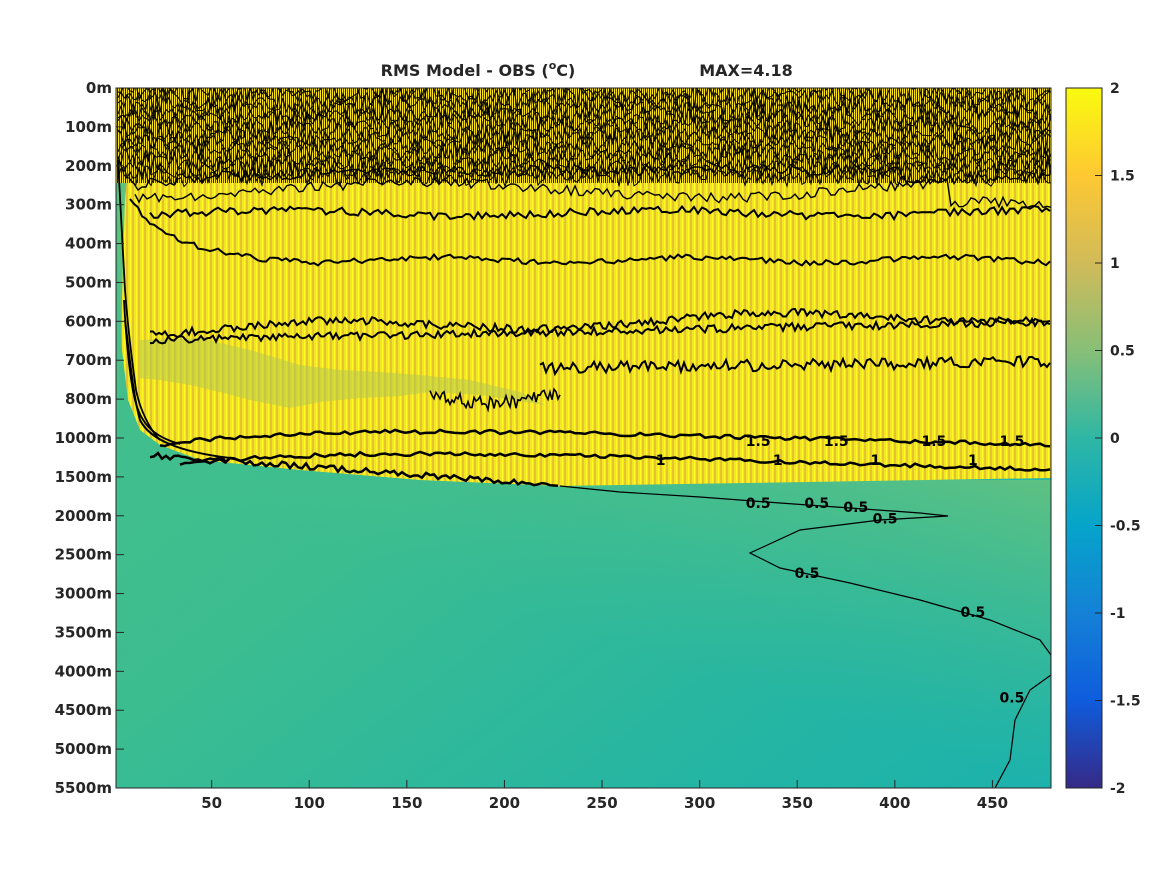 The width and height of the screenshot is (1167, 875). What do you see at coordinates (83, 671) in the screenshot?
I see `y-tick-label: 4000m` at bounding box center [83, 671].